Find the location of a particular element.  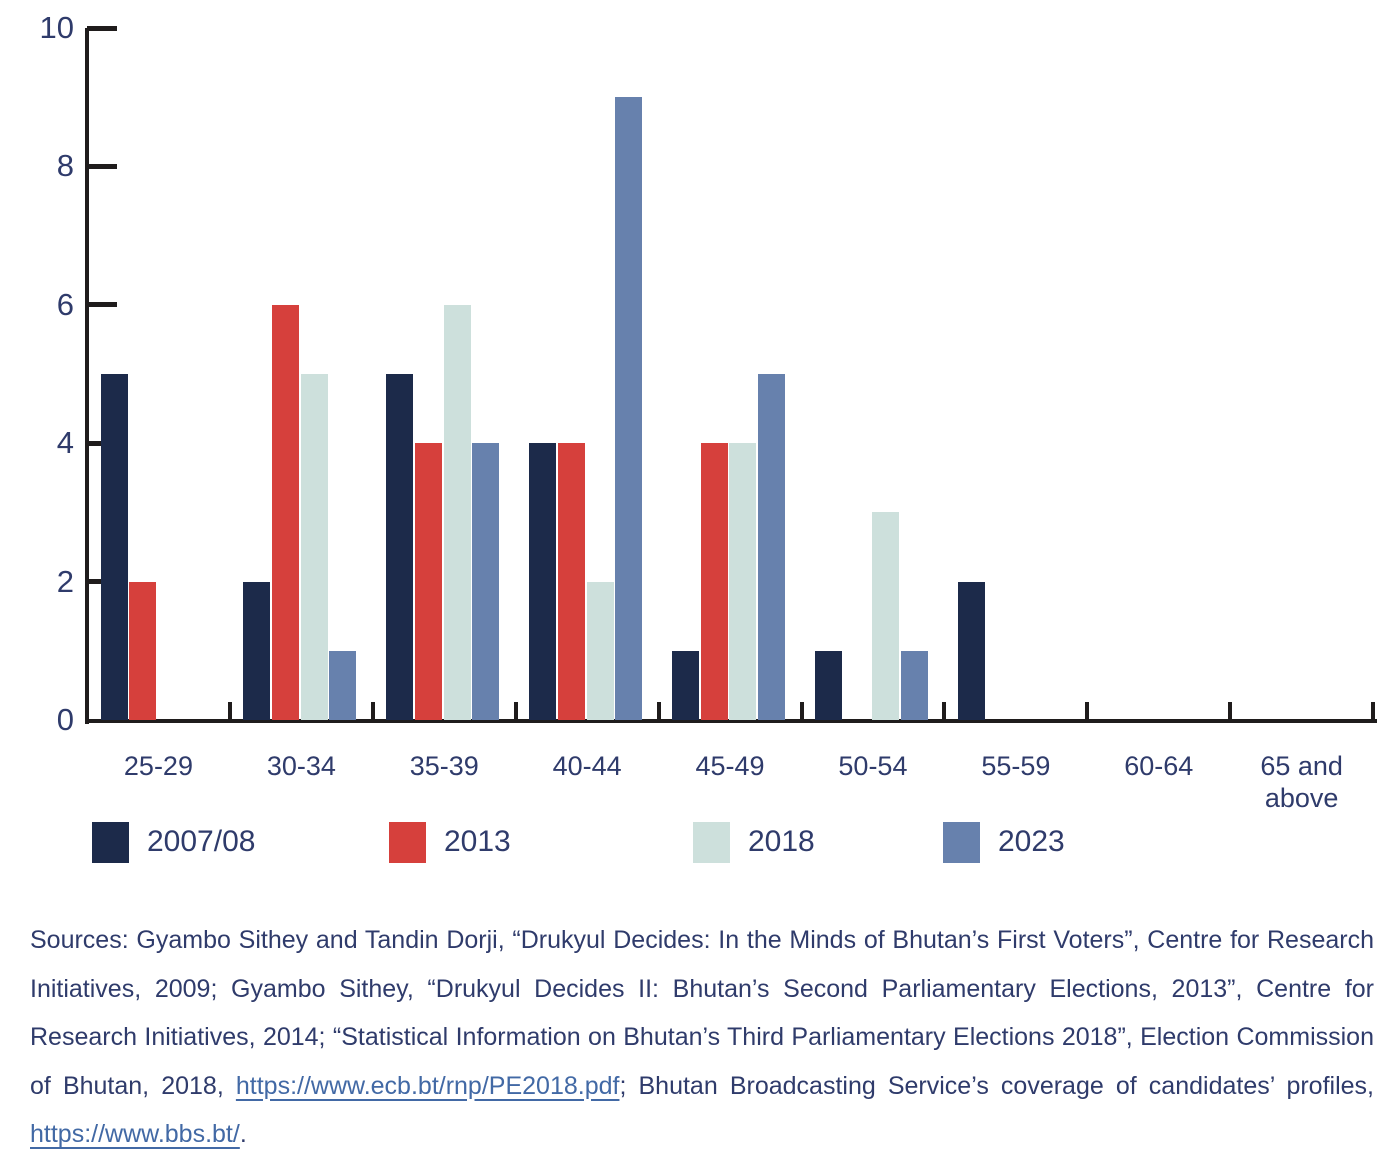

y-axis-tick-label: 0 is located at coordinates (65, 719).